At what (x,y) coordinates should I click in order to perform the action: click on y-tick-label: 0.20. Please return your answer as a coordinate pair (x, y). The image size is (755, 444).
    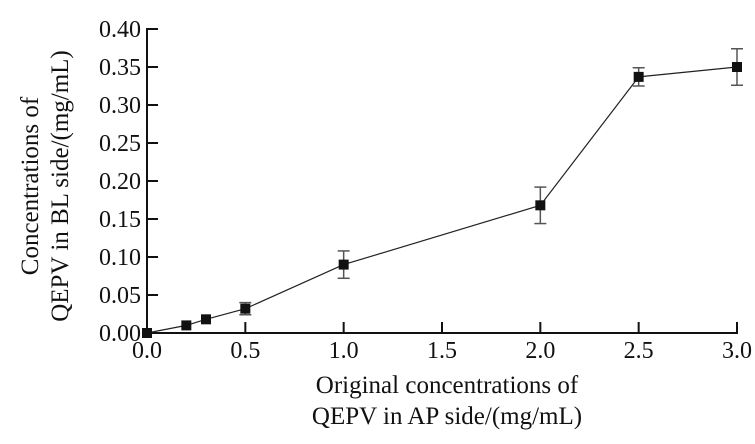
    Looking at the image, I should click on (120, 182).